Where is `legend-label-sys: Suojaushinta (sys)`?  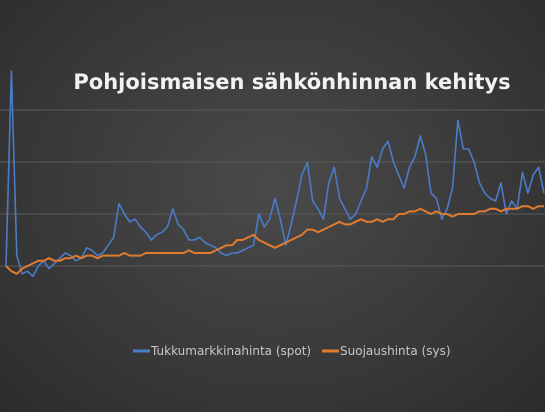
legend-label-sys: Suojaushinta (sys) is located at coordinates (395, 351).